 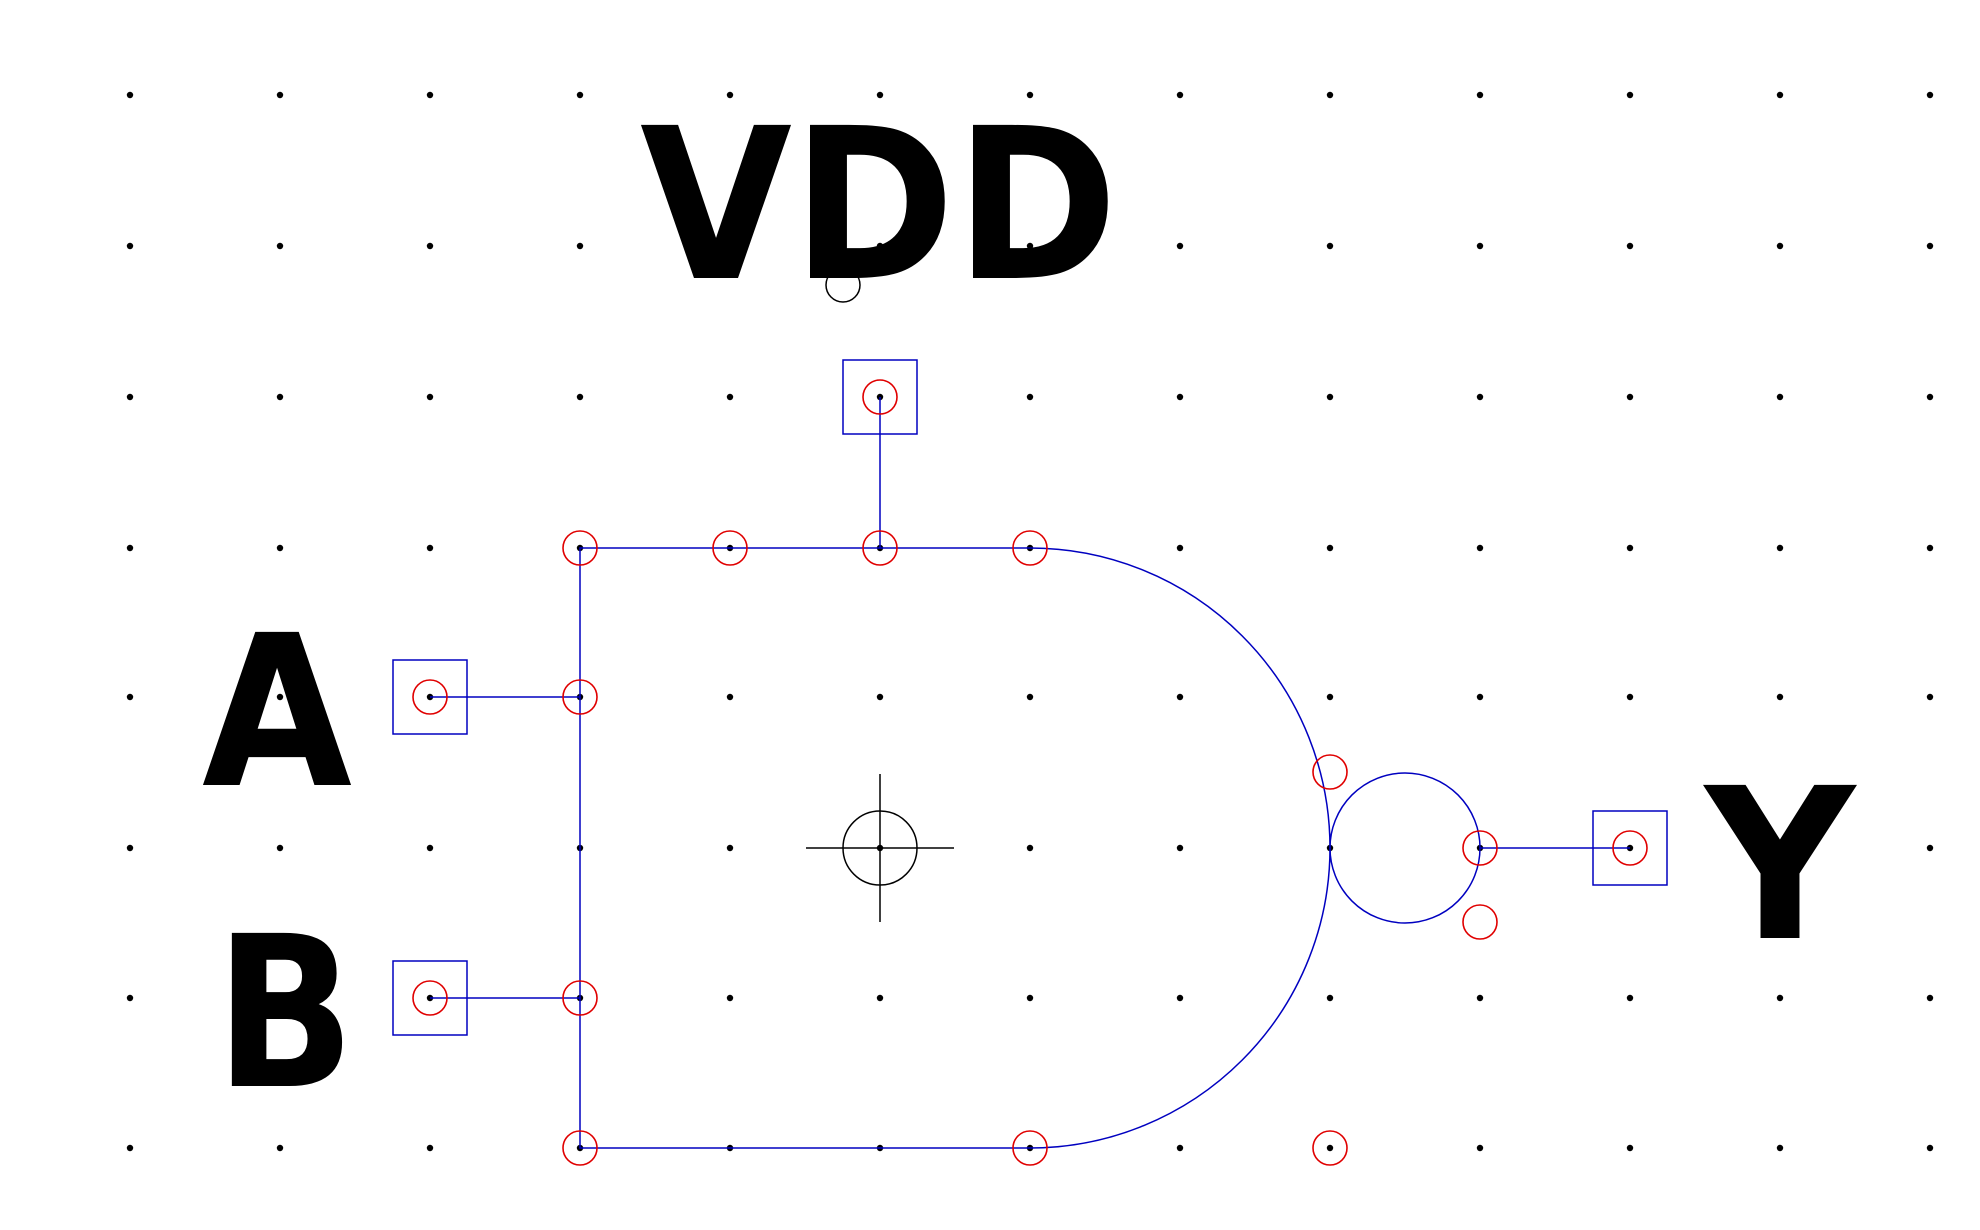 I want to click on pin-y-square-pin-icon, so click(x=1630, y=848).